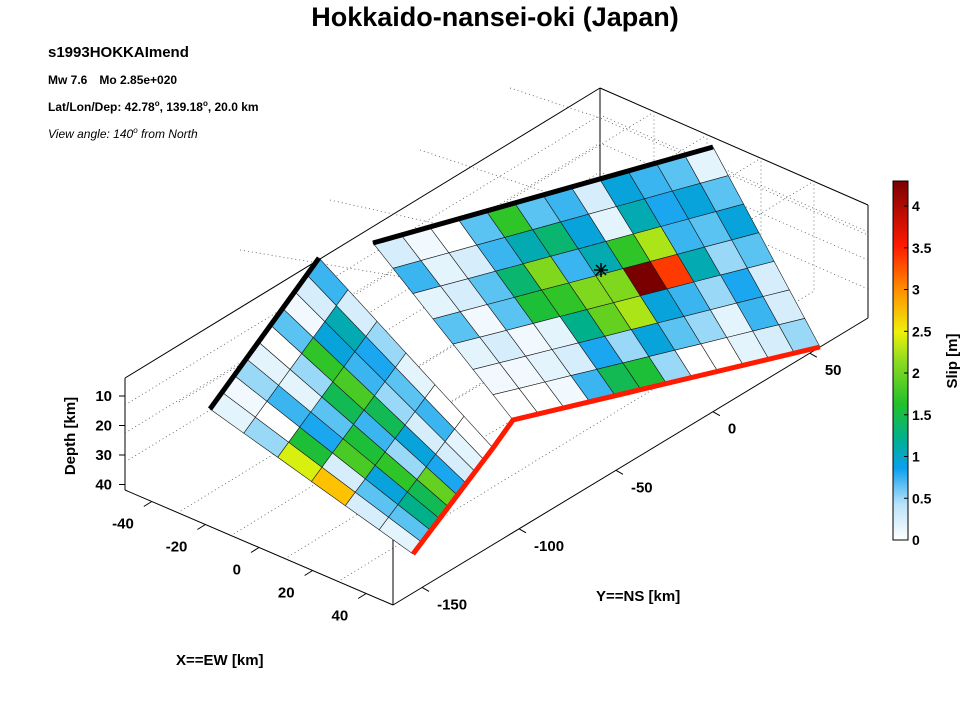 The width and height of the screenshot is (960, 720). What do you see at coordinates (177, 547) in the screenshot?
I see `ew-tick-label: -20` at bounding box center [177, 547].